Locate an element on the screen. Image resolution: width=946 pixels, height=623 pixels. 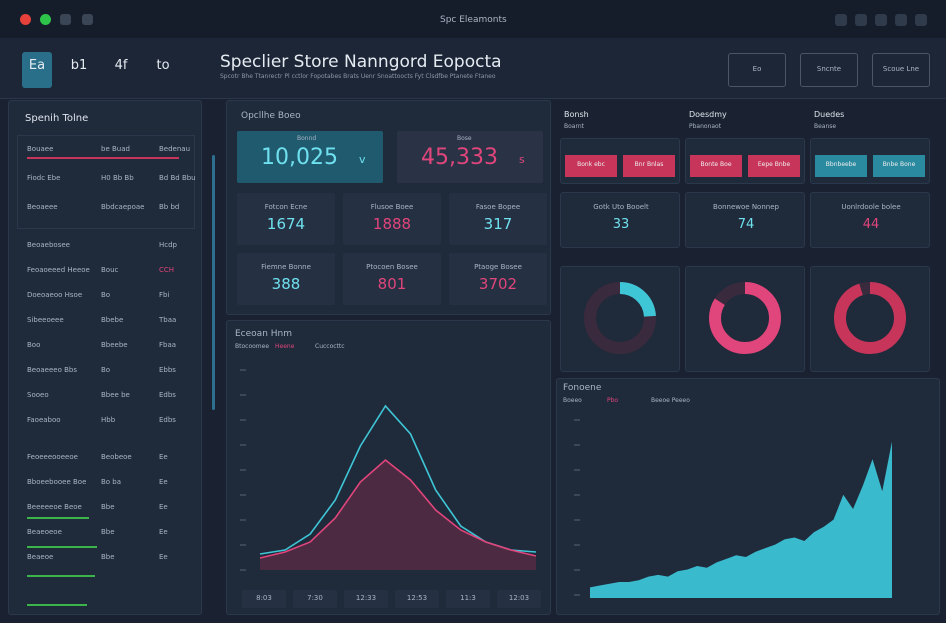
chart-title: Eceoan Hnm is located at coordinates (263, 334).